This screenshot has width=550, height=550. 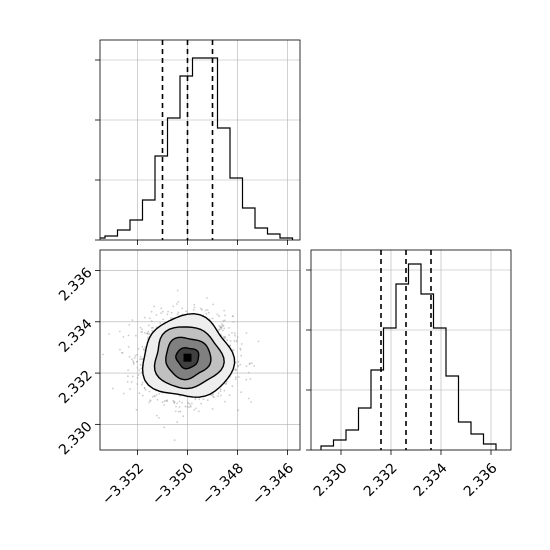 What do you see at coordinates (76, 285) in the screenshot?
I see `joint-ytick-label: 2.336` at bounding box center [76, 285].